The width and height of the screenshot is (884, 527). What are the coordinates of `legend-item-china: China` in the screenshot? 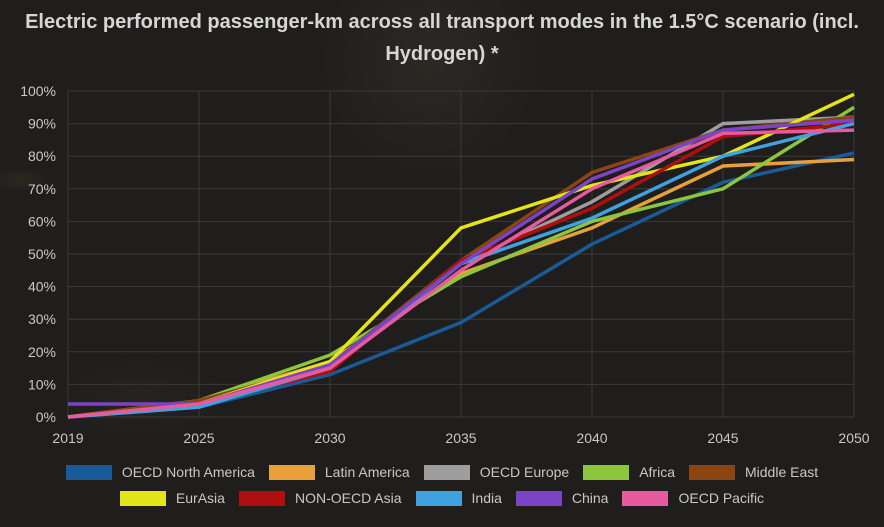 It's located at (562, 498).